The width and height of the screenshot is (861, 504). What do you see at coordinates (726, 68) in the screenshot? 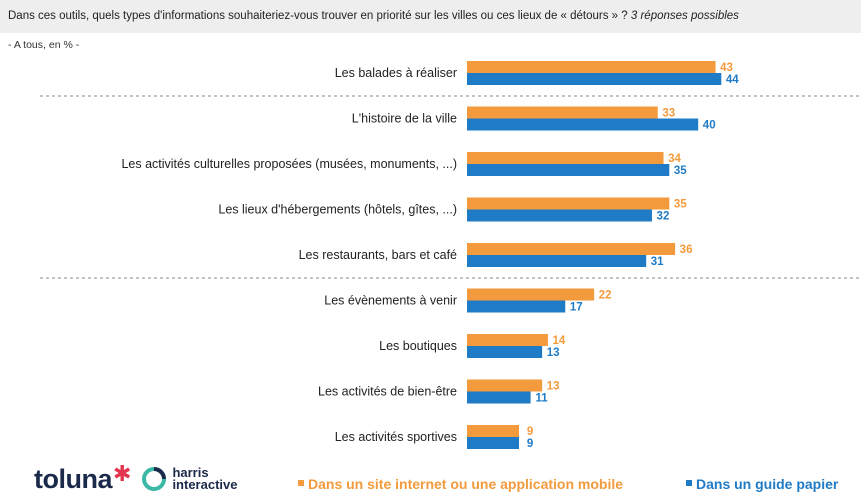
I see `data-label-web: 43` at bounding box center [726, 68].